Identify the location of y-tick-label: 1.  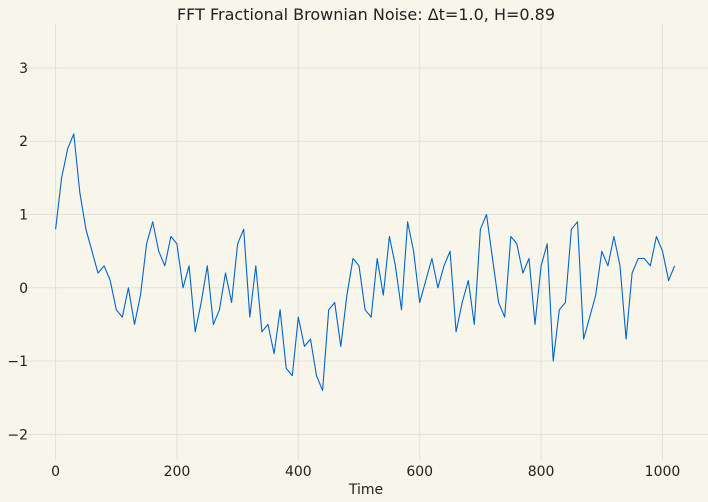
(23, 216).